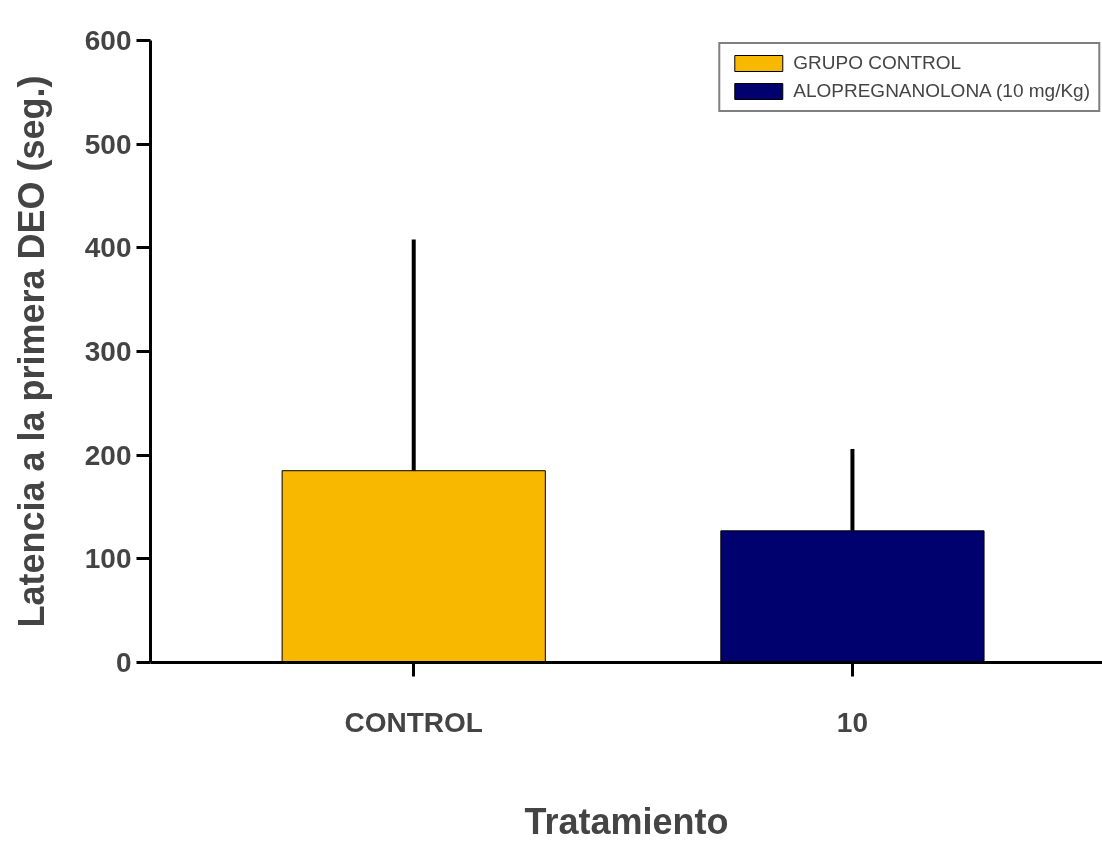 The height and width of the screenshot is (844, 1102). What do you see at coordinates (108, 559) in the screenshot?
I see `y-tick-label: 100` at bounding box center [108, 559].